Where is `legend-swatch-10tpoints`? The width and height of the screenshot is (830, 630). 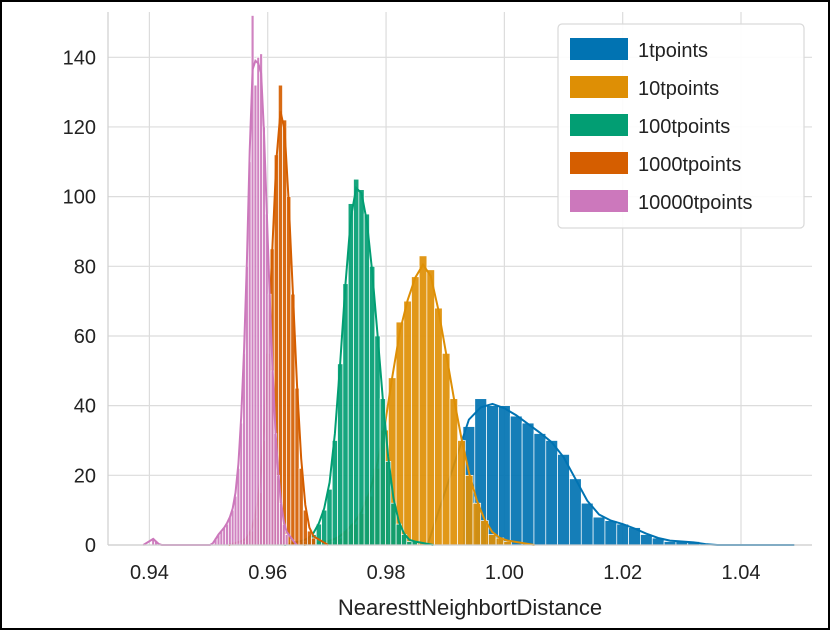 legend-swatch-10tpoints is located at coordinates (599, 87).